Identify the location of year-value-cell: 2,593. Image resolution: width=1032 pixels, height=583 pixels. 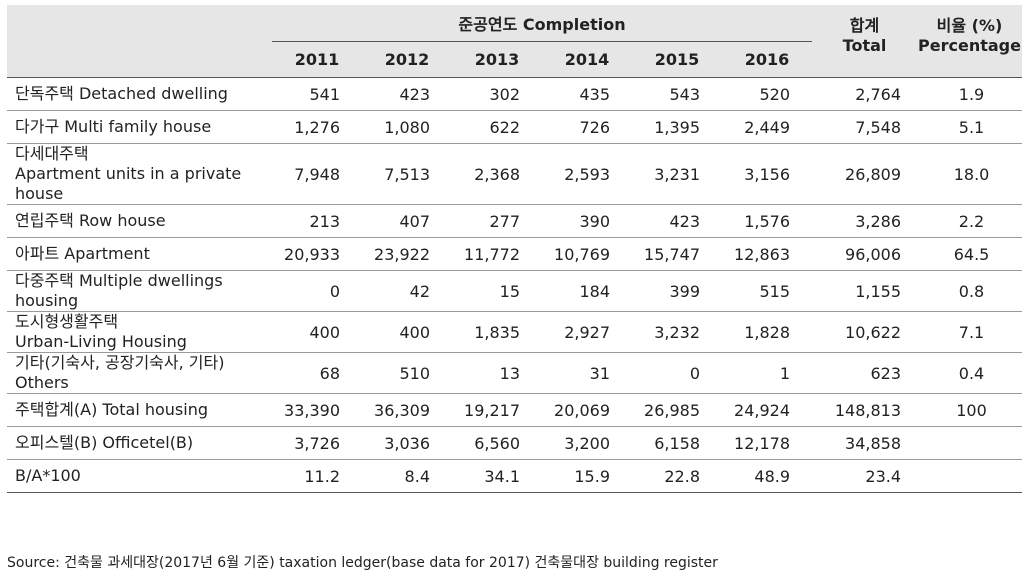
(587, 174).